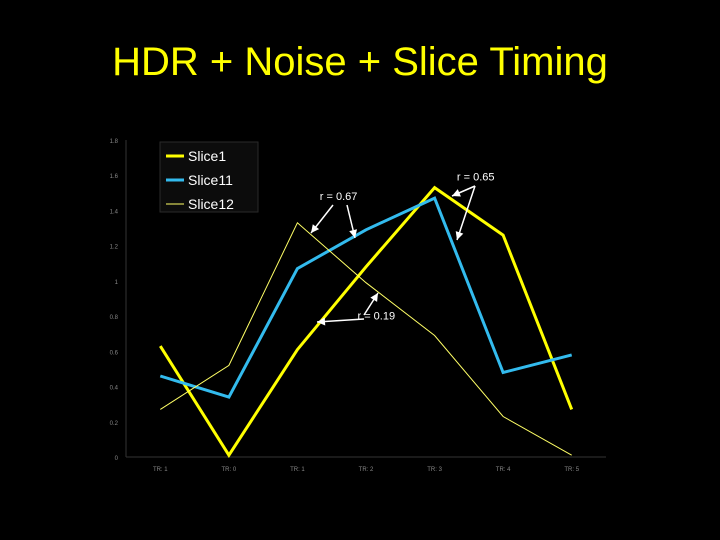  What do you see at coordinates (360, 62) in the screenshot?
I see `slide-title: HDR + Noise + Slice Timing` at bounding box center [360, 62].